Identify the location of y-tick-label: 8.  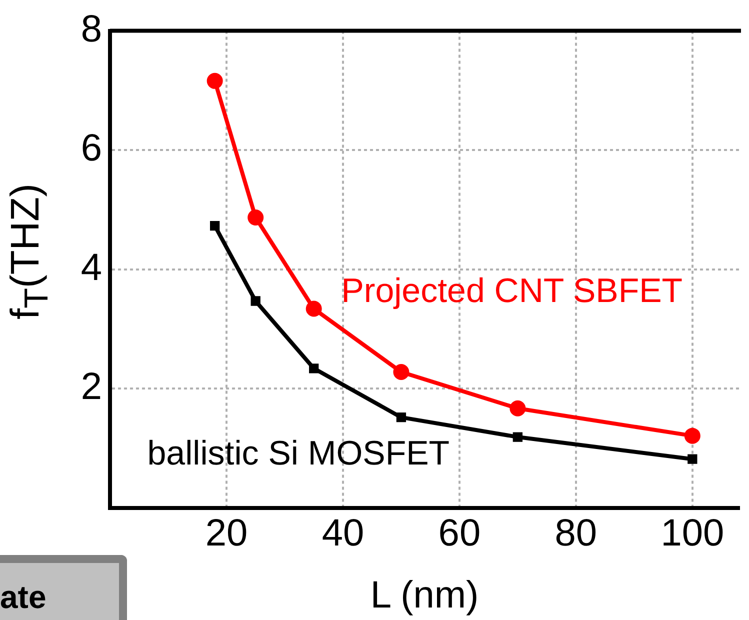
(91, 29).